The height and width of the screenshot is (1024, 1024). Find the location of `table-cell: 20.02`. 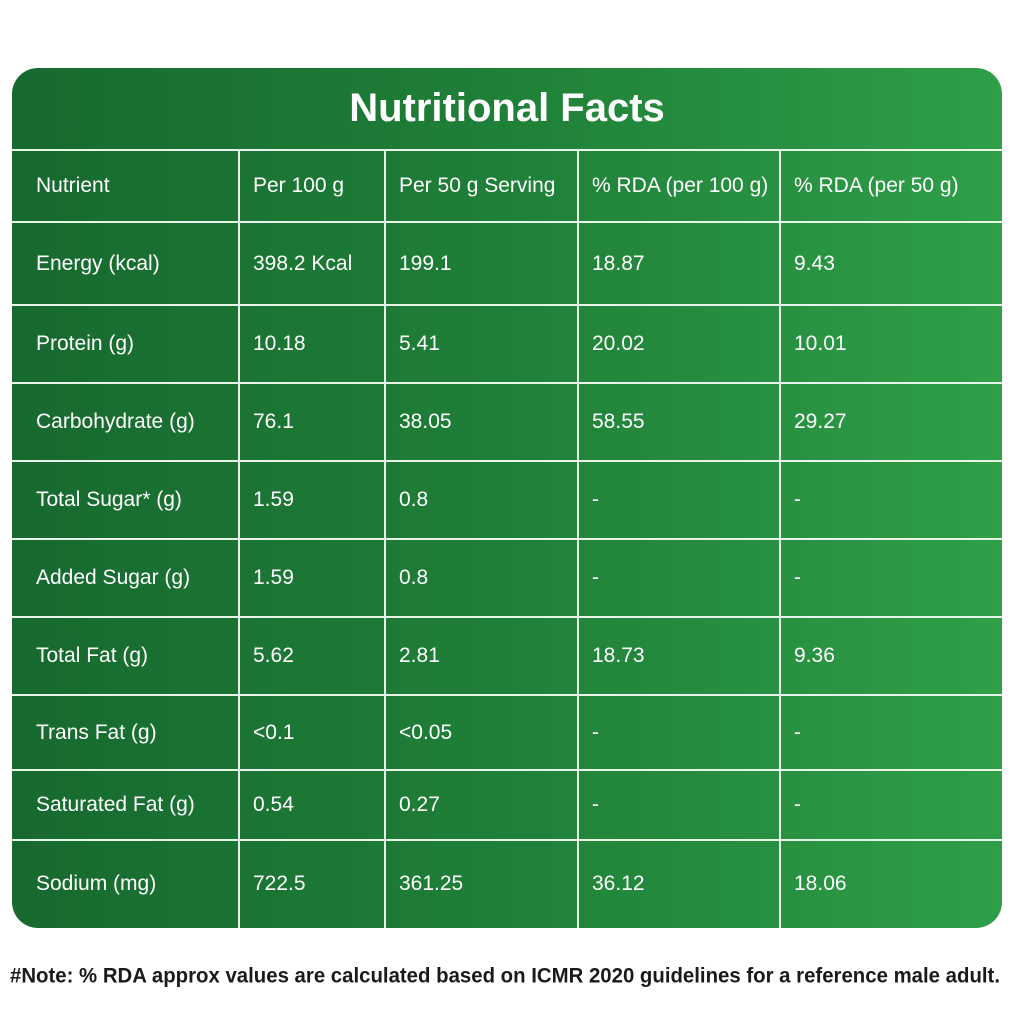

table-cell: 20.02 is located at coordinates (618, 343).